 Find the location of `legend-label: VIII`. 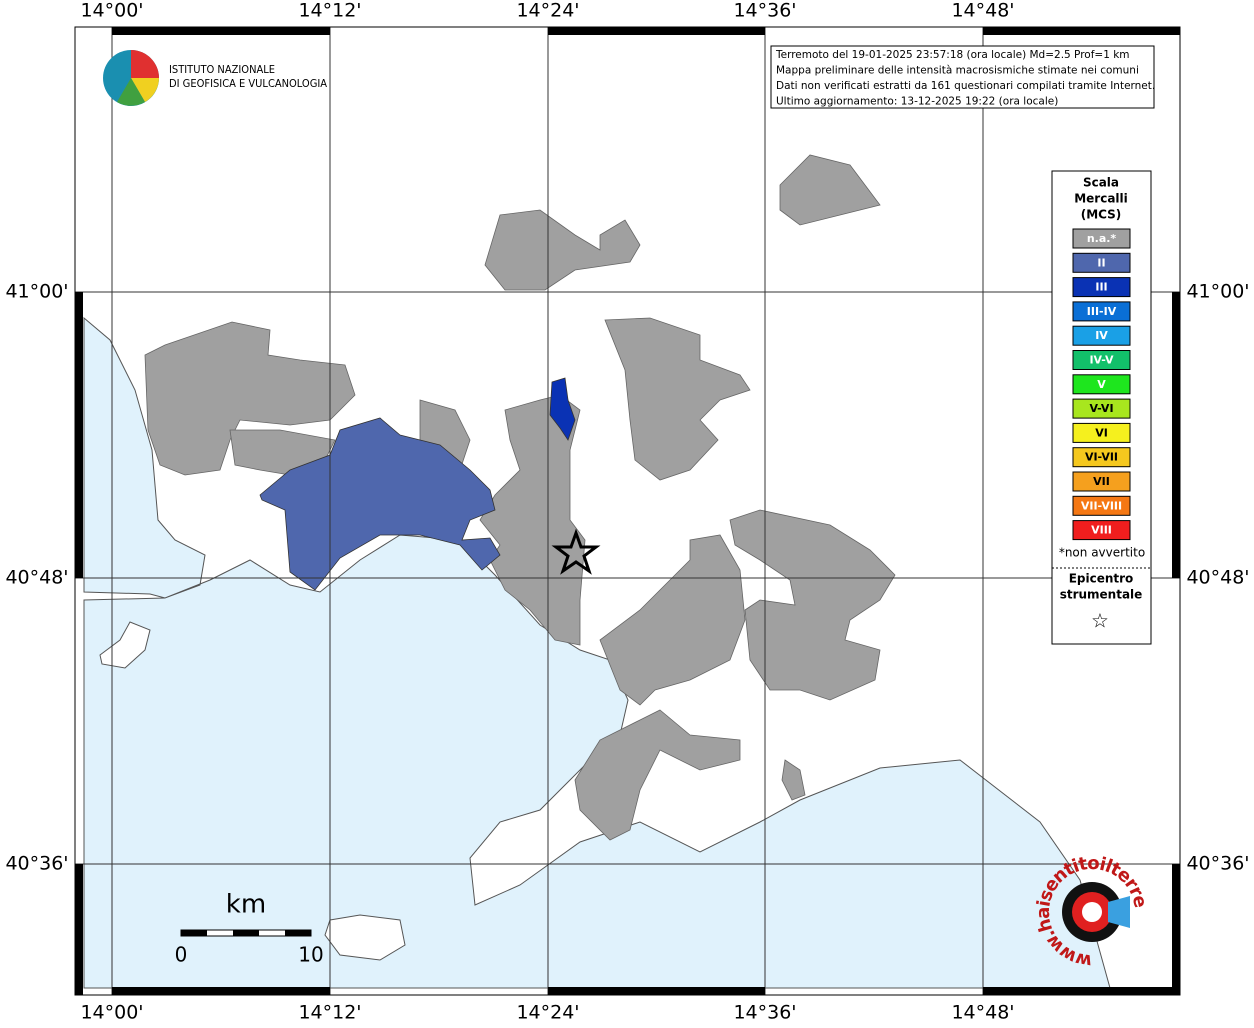

legend-label: VIII is located at coordinates (1101, 530).